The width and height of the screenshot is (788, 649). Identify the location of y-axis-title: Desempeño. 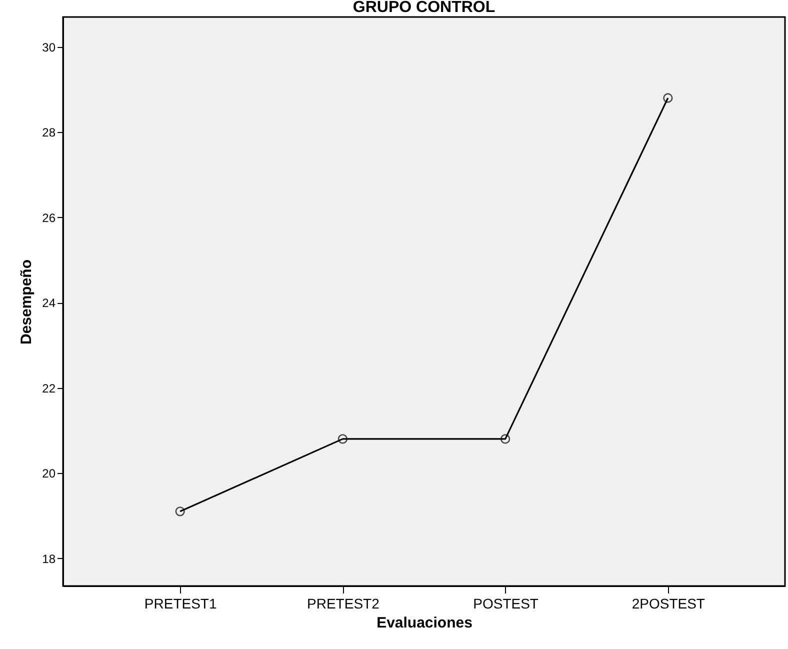
(27, 302).